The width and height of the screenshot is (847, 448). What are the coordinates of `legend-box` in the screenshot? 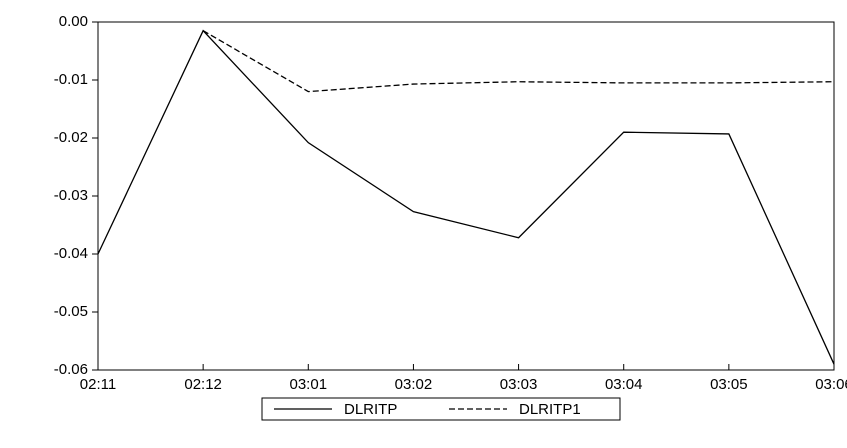 It's located at (441, 409).